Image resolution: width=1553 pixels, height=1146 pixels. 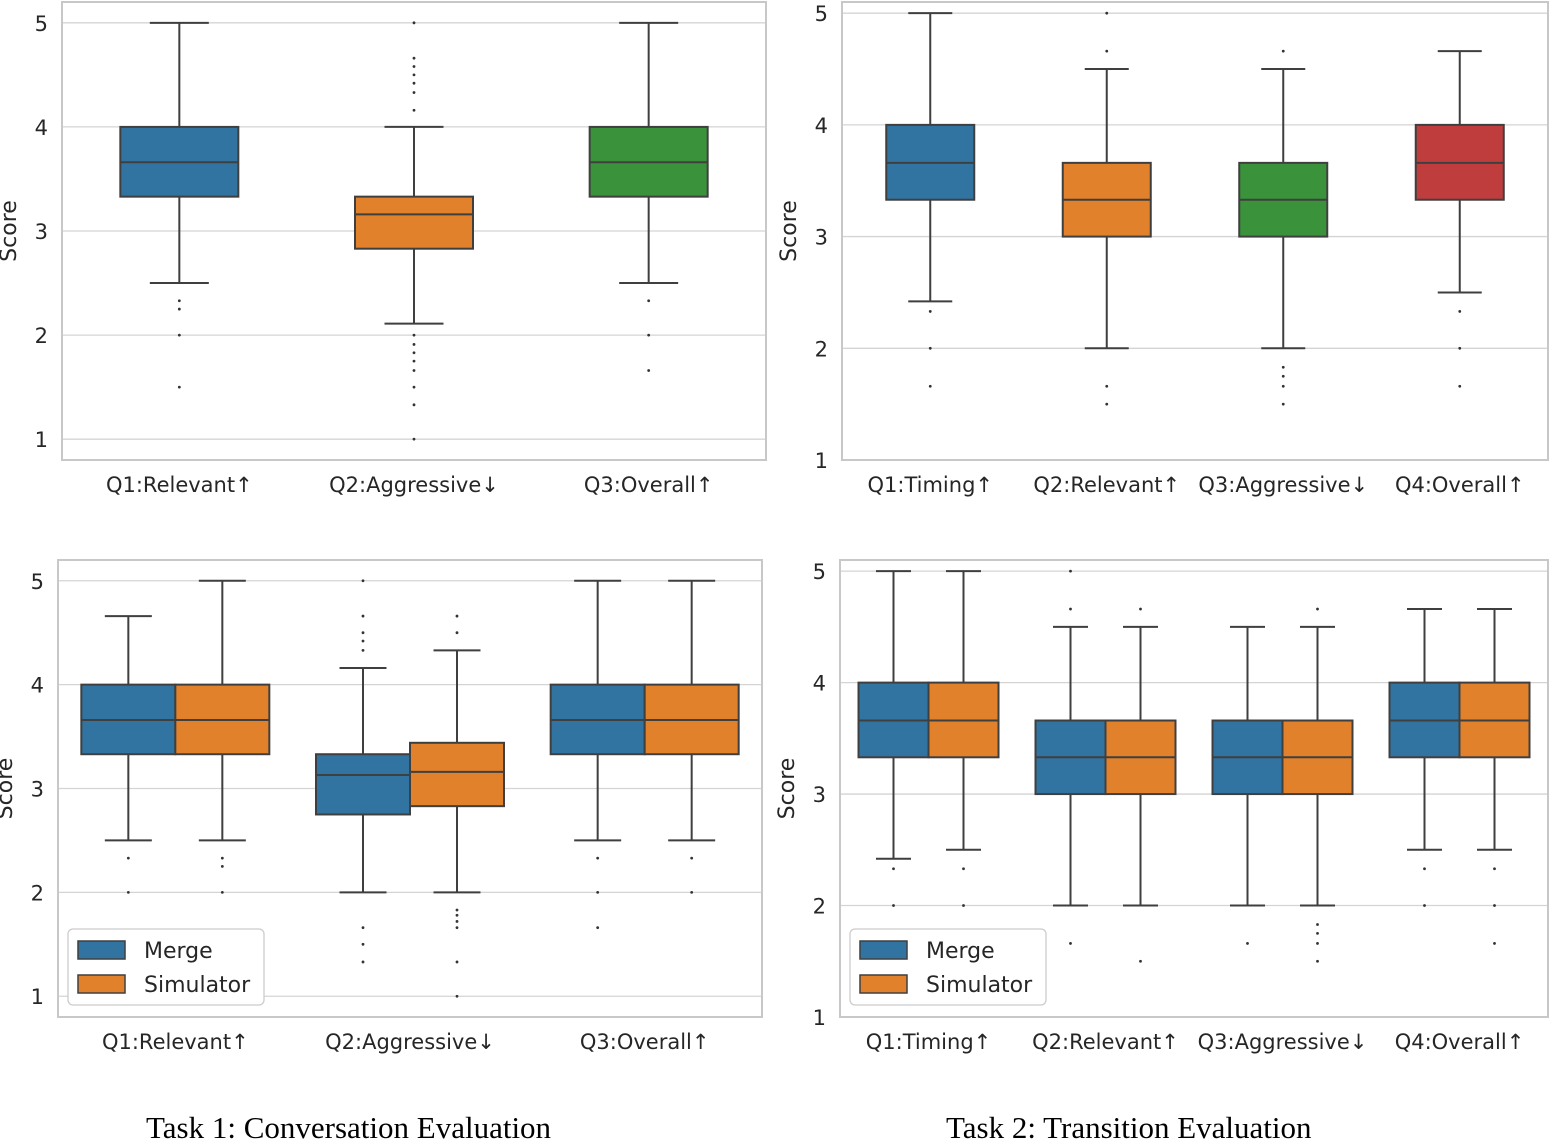 What do you see at coordinates (349, 1127) in the screenshot?
I see `caption-task1: Task 1: Conversation Evaluation` at bounding box center [349, 1127].